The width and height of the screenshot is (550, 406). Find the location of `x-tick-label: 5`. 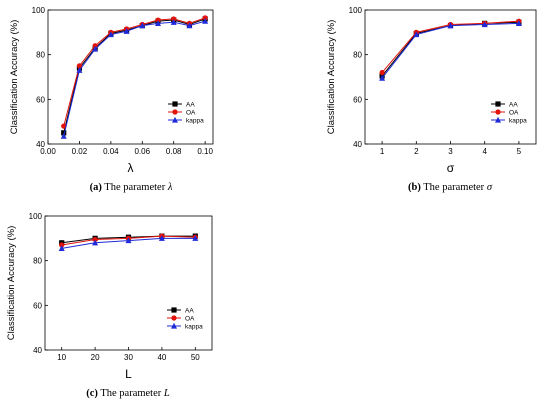

x-tick-label: 5 is located at coordinates (519, 151).